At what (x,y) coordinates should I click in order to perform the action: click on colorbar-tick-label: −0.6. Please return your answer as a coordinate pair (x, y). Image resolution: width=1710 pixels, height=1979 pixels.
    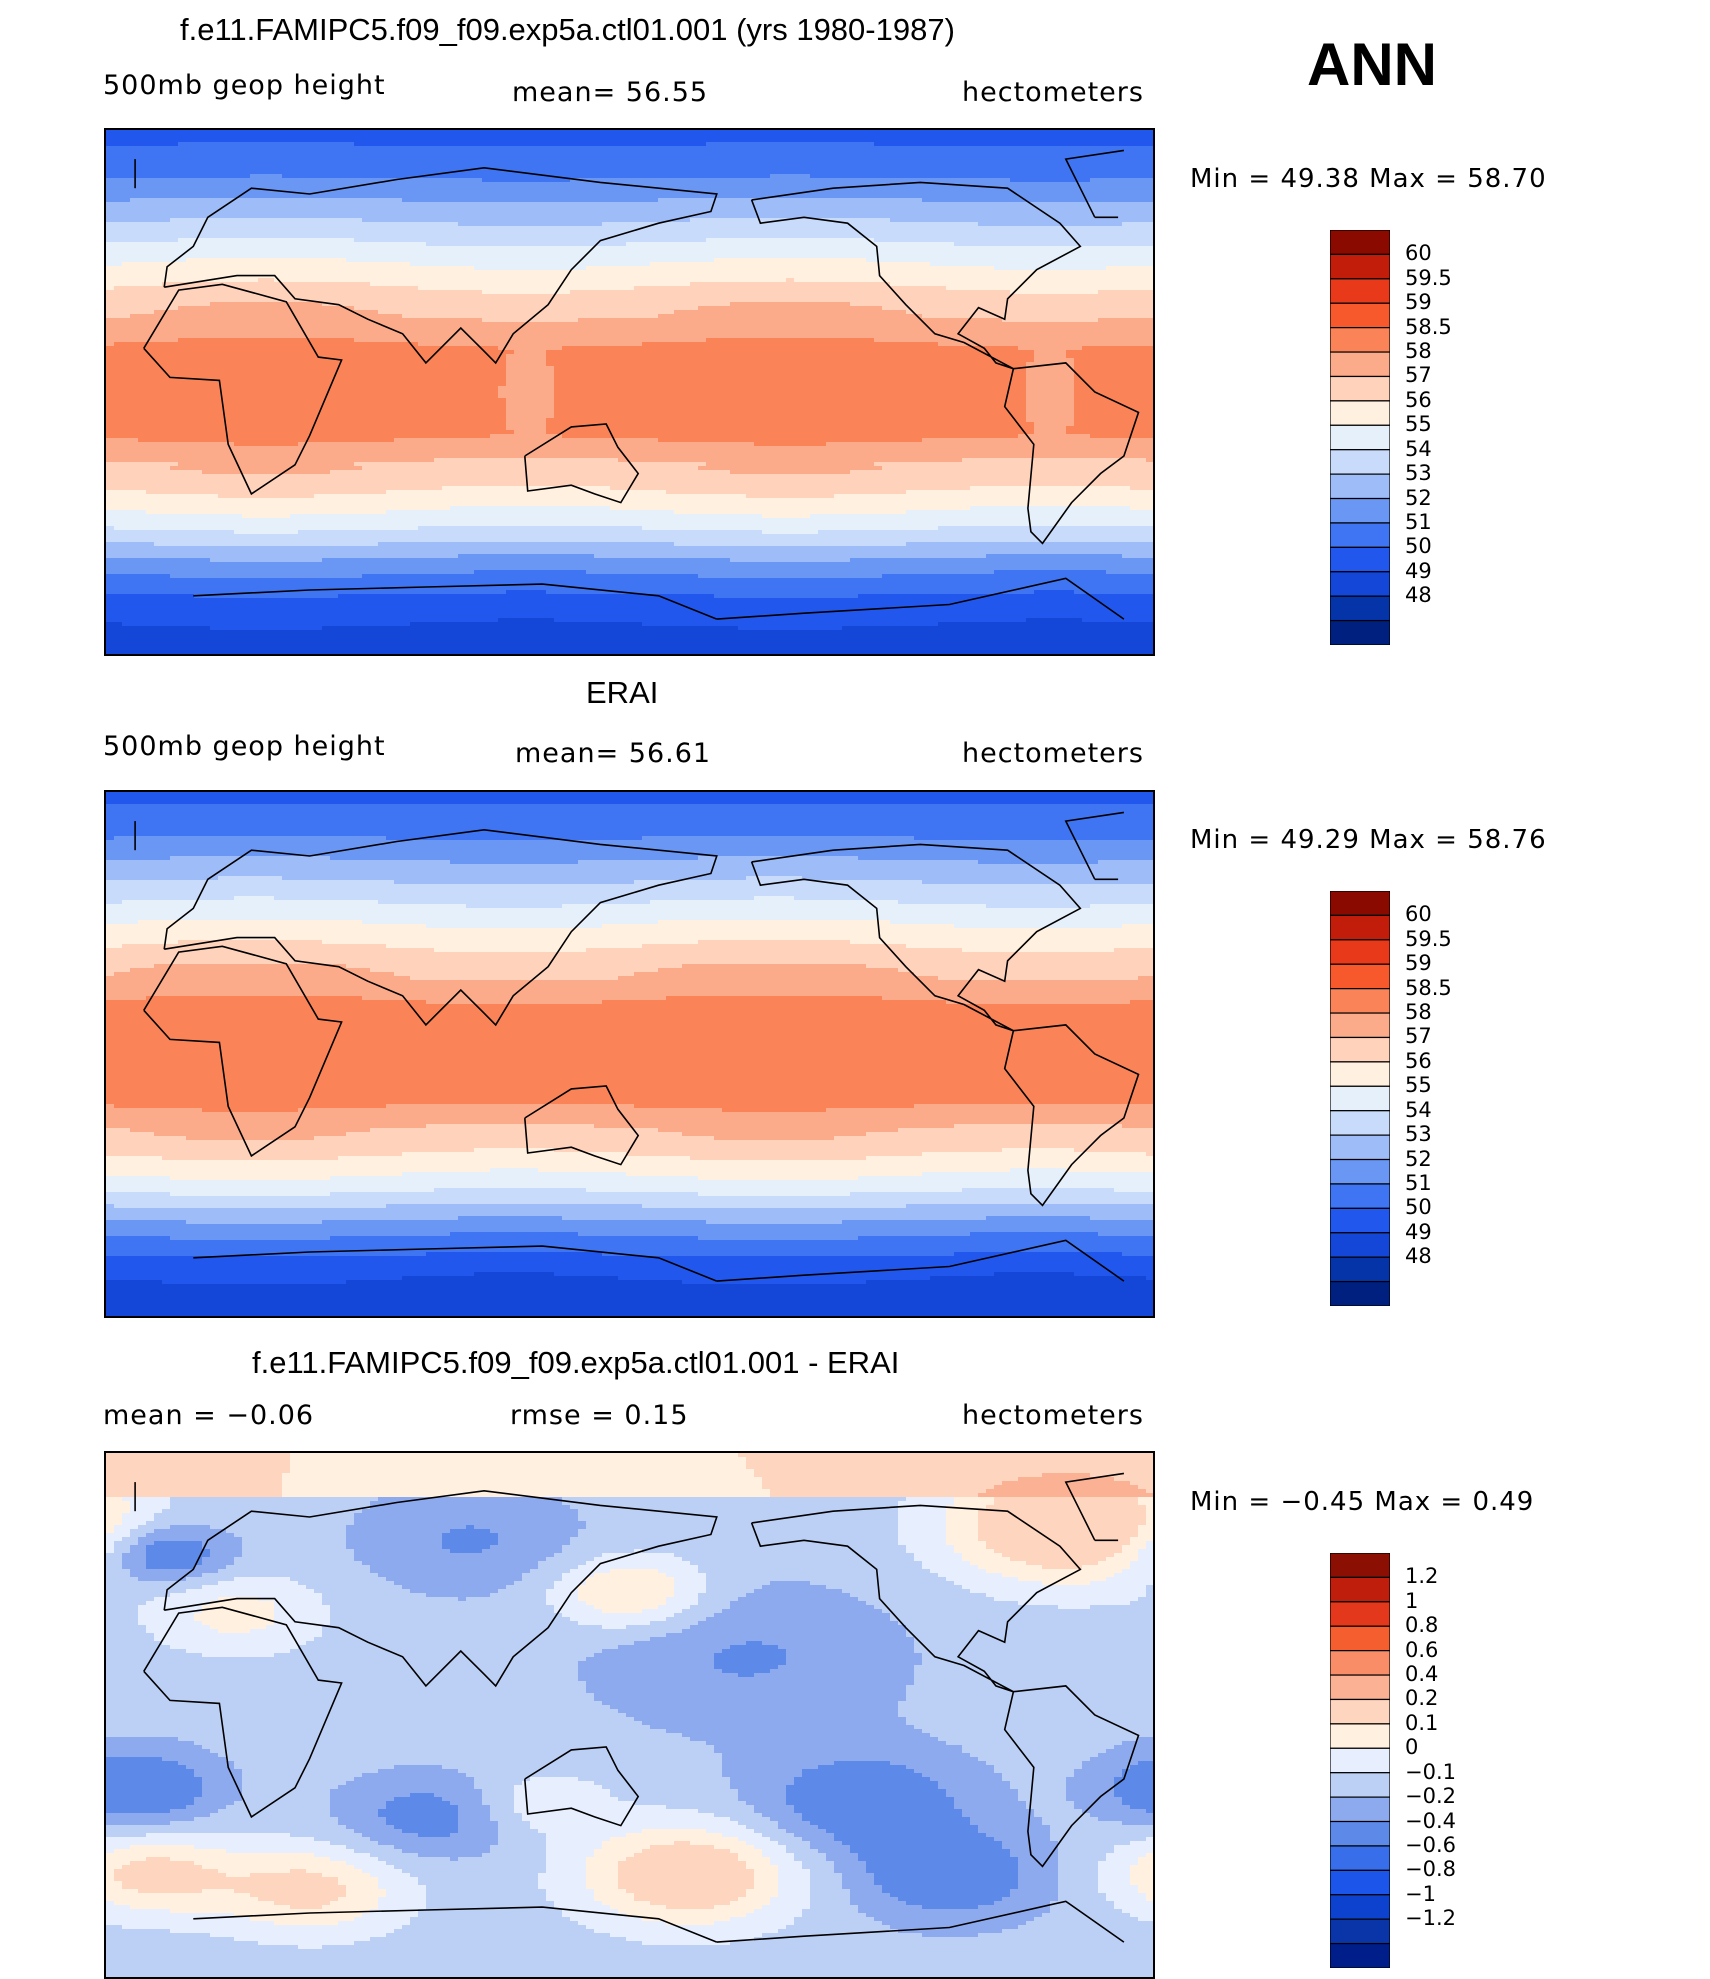
    Looking at the image, I should click on (1430, 1845).